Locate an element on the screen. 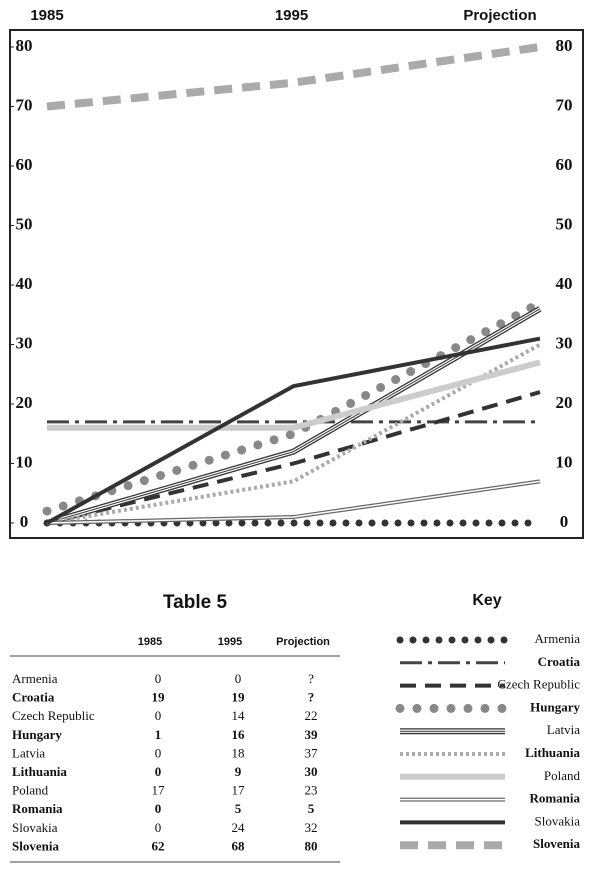 The height and width of the screenshot is (872, 592). row-label: Romania is located at coordinates (37, 808).